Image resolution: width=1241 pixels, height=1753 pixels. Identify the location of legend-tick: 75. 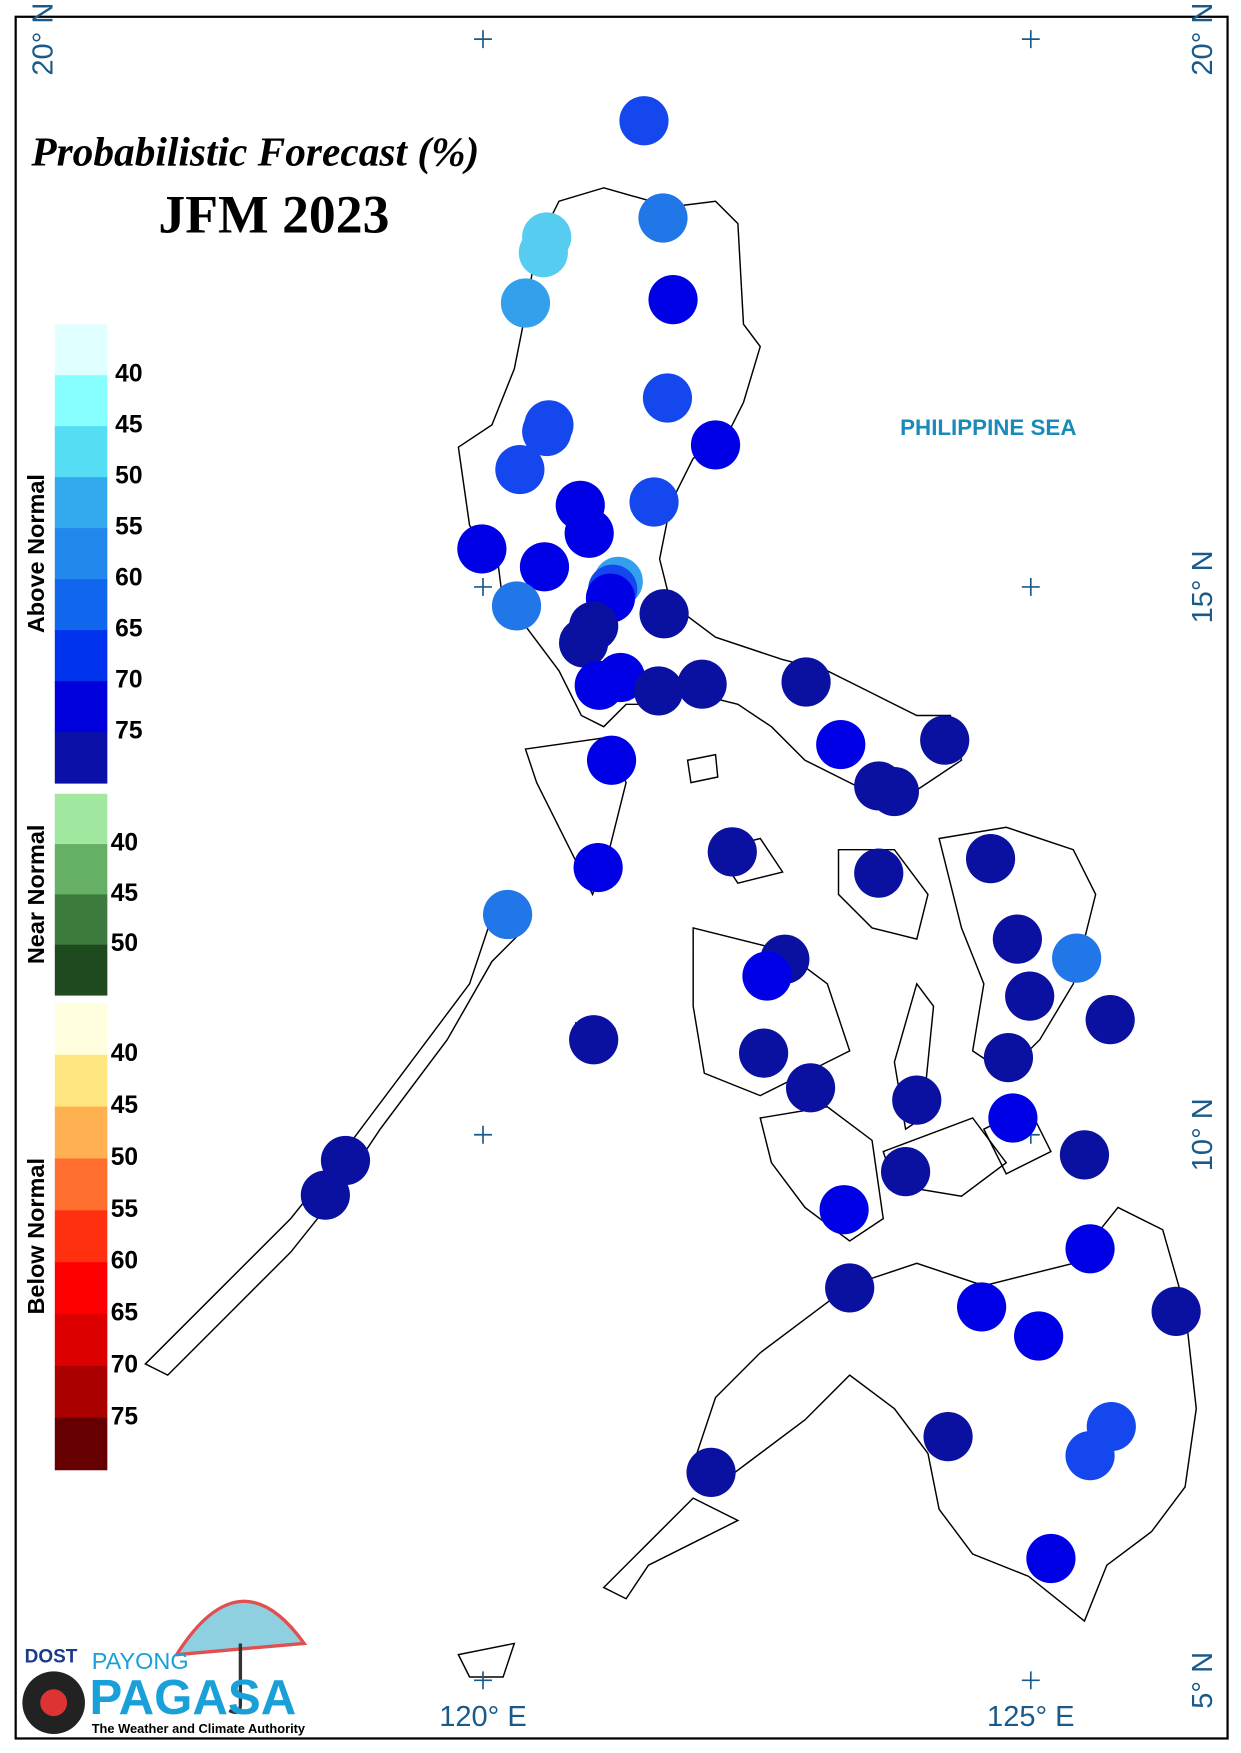
(124, 1416).